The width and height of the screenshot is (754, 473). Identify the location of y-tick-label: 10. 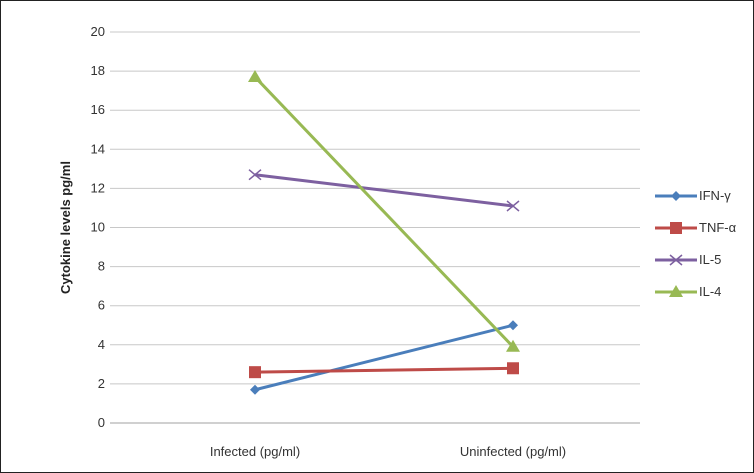
(98, 227).